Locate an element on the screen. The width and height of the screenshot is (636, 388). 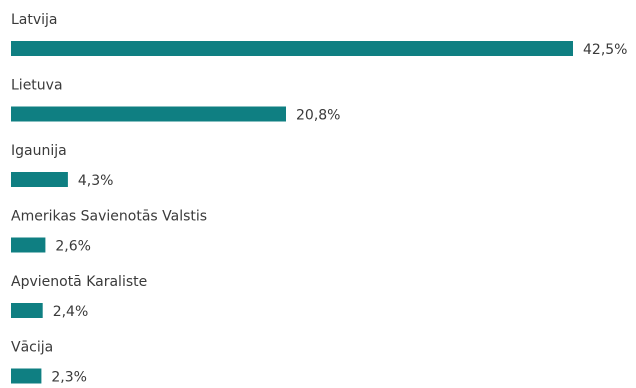
category-label: Amerikas Savienotās Valstis is located at coordinates (109, 217).